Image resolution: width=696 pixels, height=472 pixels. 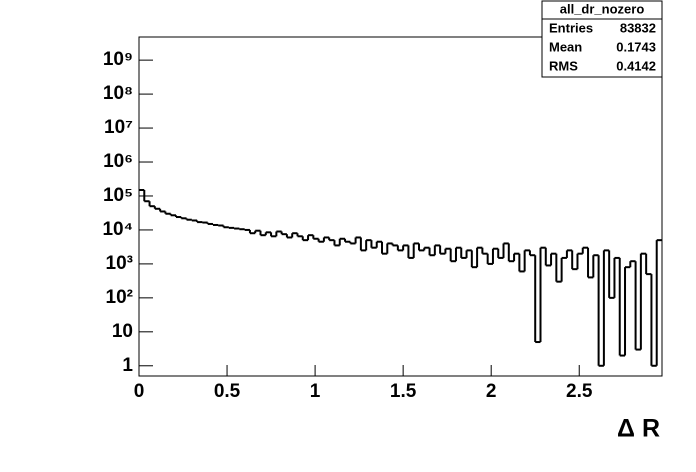 What do you see at coordinates (118, 59) in the screenshot?
I see `y-tick-label: 10⁹` at bounding box center [118, 59].